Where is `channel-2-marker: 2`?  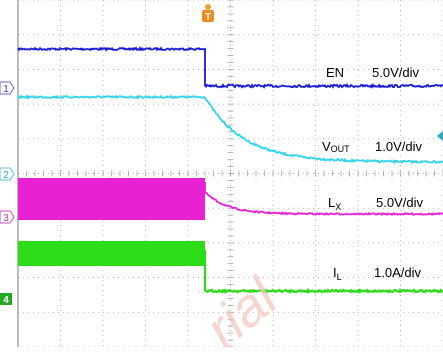
channel-2-marker: 2 is located at coordinates (7, 174).